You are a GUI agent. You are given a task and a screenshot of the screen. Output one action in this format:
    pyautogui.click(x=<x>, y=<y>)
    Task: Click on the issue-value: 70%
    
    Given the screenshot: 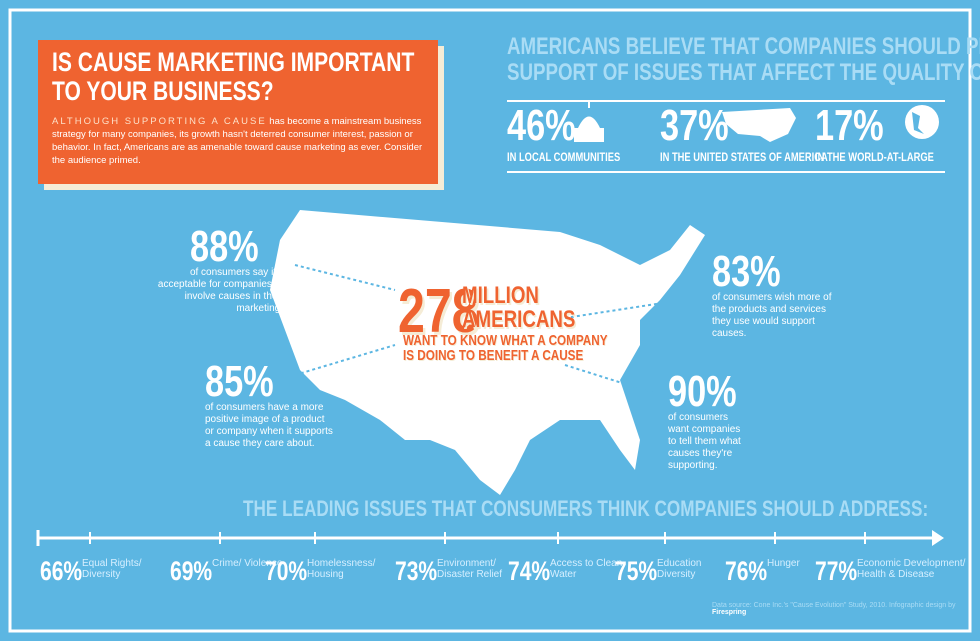 What is the action you would take?
    pyautogui.click(x=286, y=571)
    